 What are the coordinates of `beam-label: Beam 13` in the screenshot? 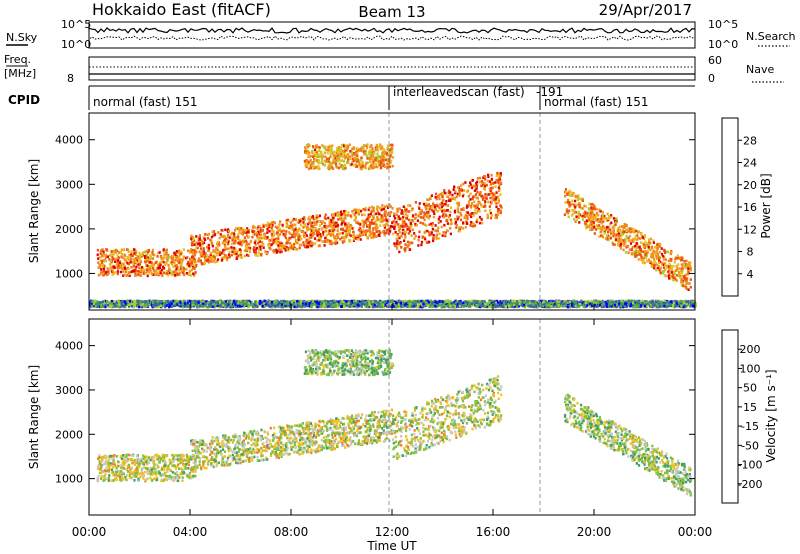 It's located at (391, 12).